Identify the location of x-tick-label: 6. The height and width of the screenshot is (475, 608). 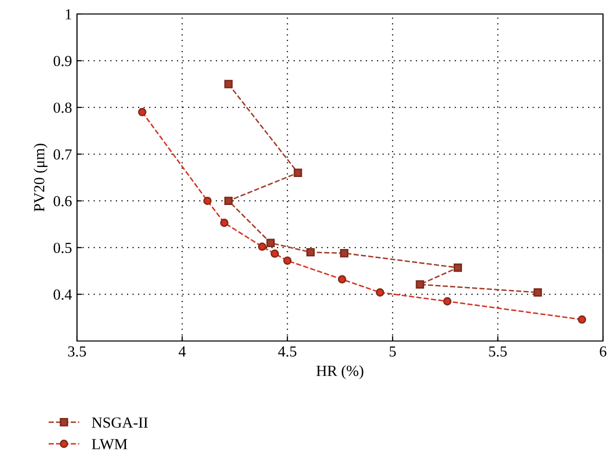
(603, 351).